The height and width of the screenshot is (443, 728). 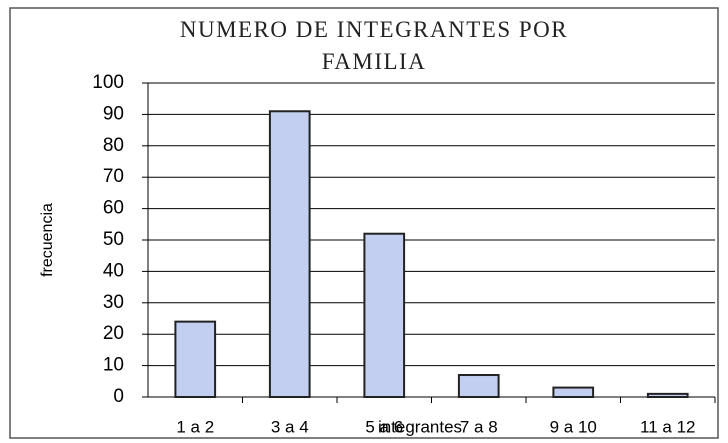 I want to click on y-tick-label: 10, so click(x=113, y=365).